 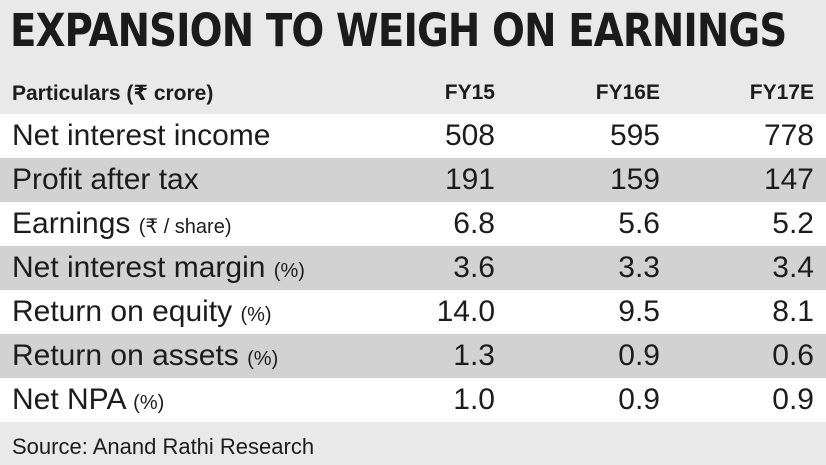 What do you see at coordinates (413, 180) in the screenshot?
I see `table-row: Profit after tax 191 159 147` at bounding box center [413, 180].